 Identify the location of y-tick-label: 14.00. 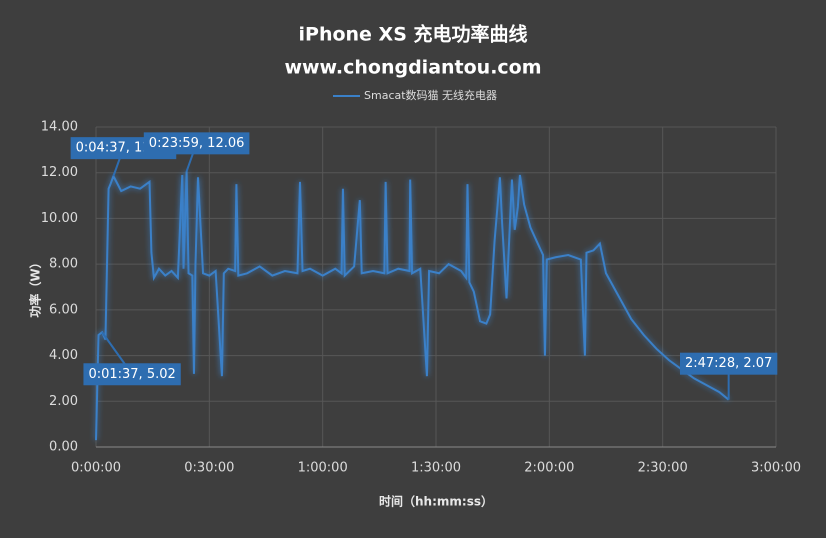
(59, 127).